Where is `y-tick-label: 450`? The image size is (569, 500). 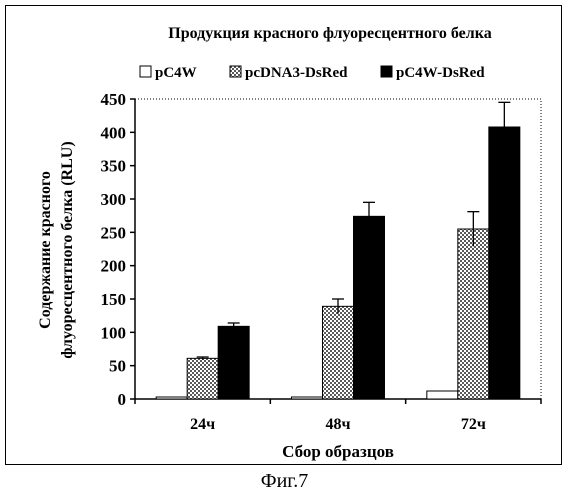 y-tick-label: 450 is located at coordinates (114, 99).